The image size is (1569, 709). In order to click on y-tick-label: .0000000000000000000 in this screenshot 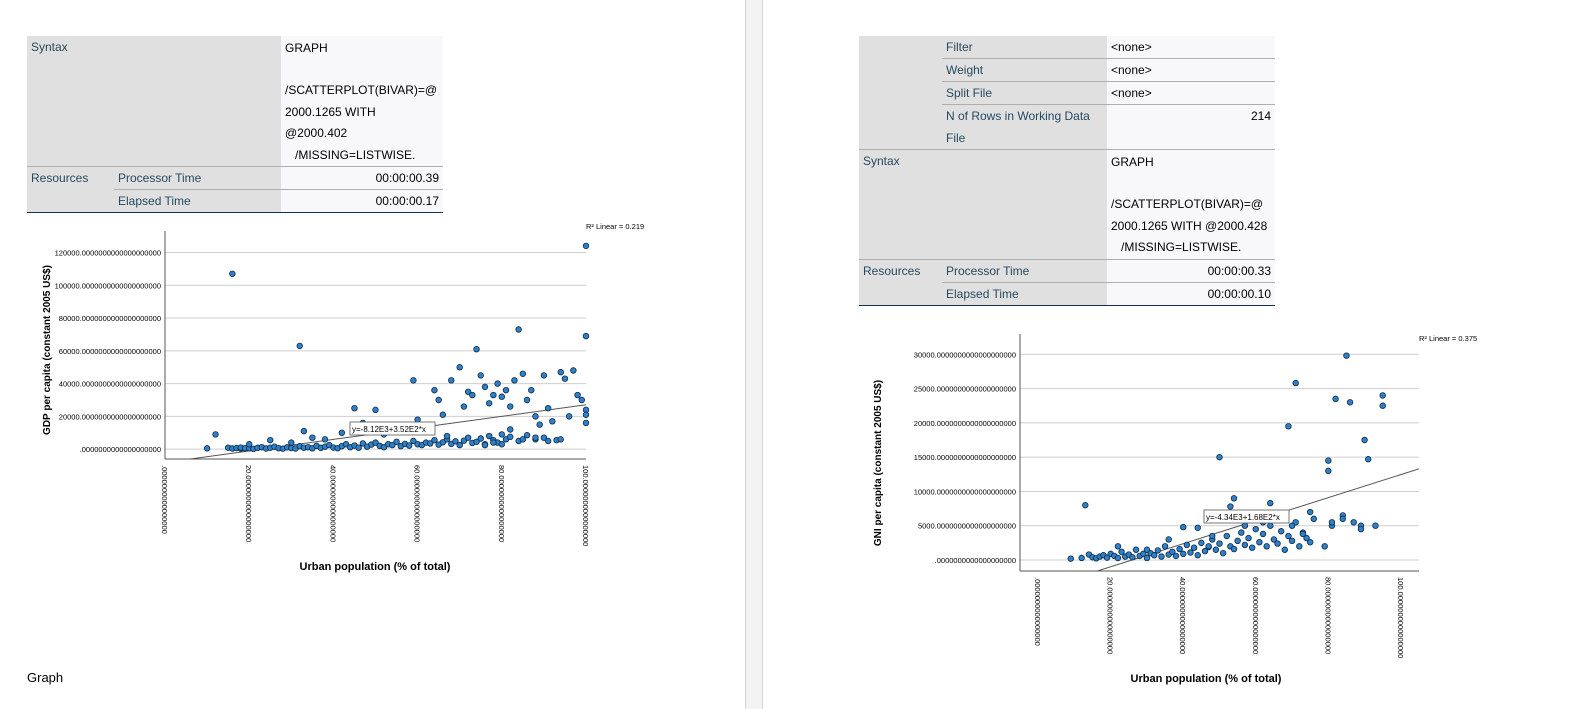, I will do `click(120, 449)`.